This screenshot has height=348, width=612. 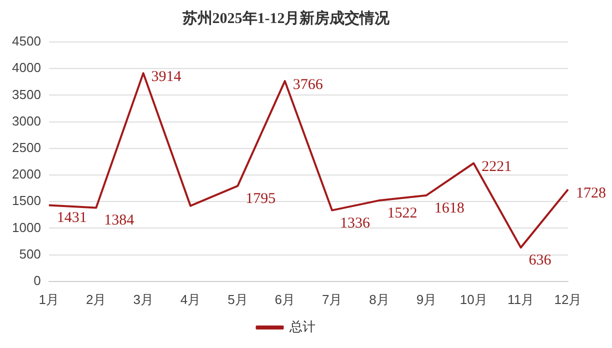 What do you see at coordinates (26, 174) in the screenshot?
I see `y-tick-label: 2000` at bounding box center [26, 174].